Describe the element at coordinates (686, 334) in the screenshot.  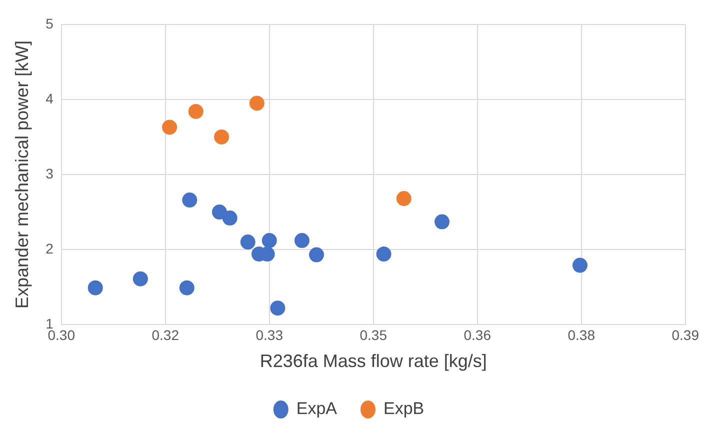
I see `x-tick-label: 0.39` at that location.